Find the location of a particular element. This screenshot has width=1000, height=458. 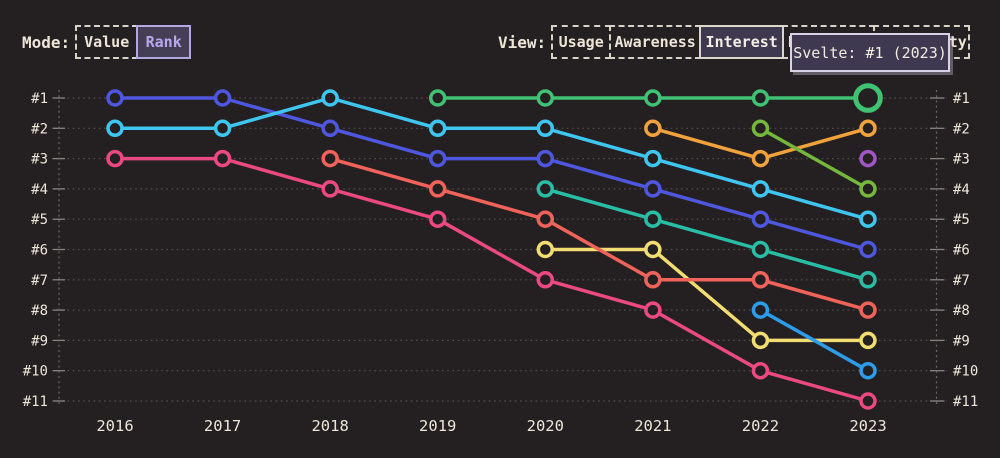

chart-tooltip: Svelte: #1 (2023) is located at coordinates (870, 52).